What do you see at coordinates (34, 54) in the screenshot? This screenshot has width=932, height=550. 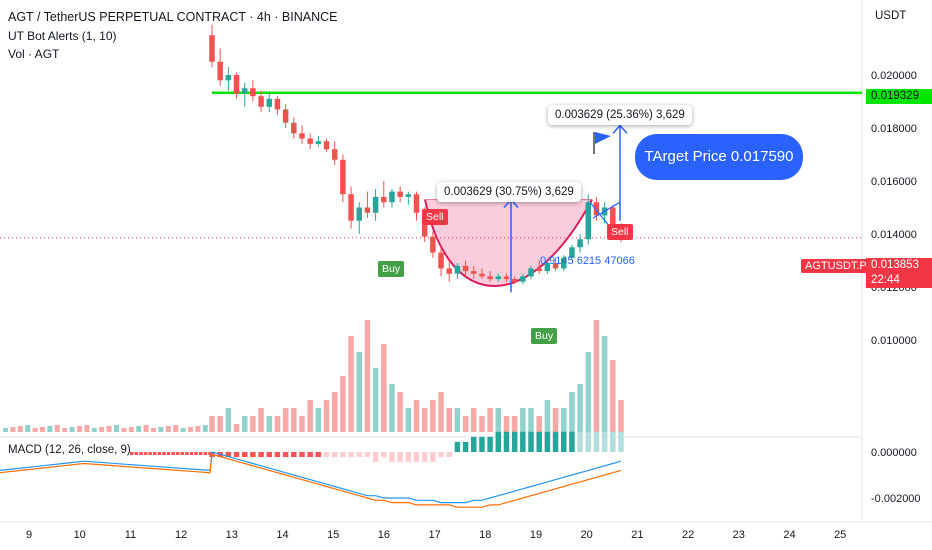 I see `indicator-volume-label: Vol · AGT` at bounding box center [34, 54].